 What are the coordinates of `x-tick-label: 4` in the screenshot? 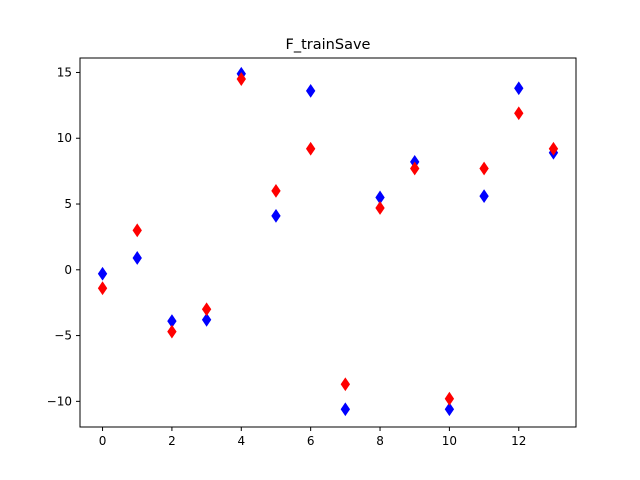 It's located at (241, 441).